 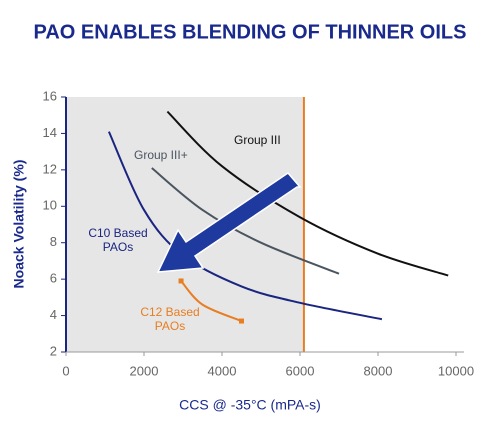 What do you see at coordinates (211, 301) in the screenshot?
I see `series-line` at bounding box center [211, 301].